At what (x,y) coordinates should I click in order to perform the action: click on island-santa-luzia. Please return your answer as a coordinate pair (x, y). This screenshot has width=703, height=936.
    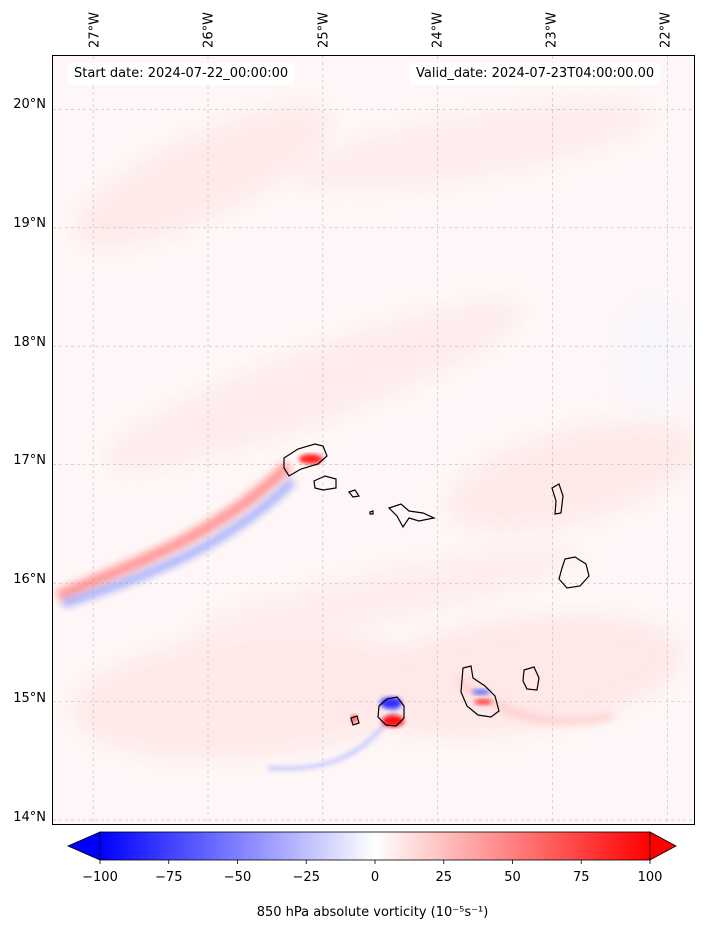
    Looking at the image, I should click on (354, 493).